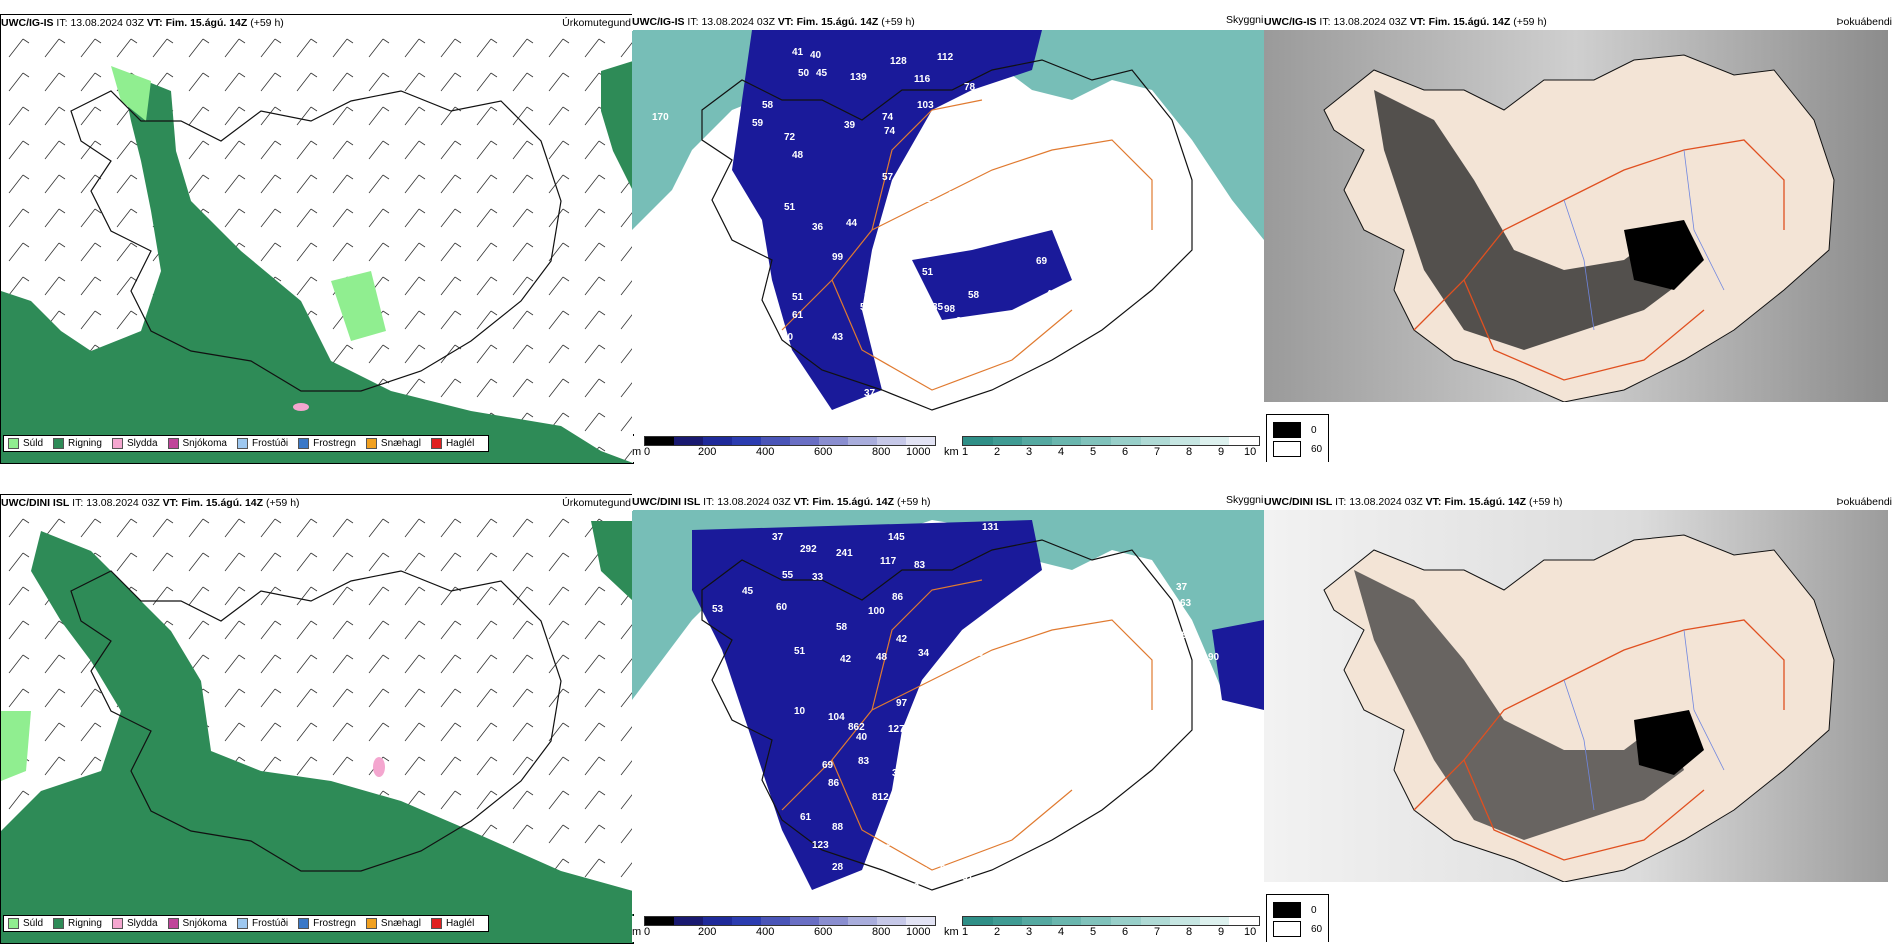 The width and height of the screenshot is (1900, 950). I want to click on legend-label: Frostúði, so click(270, 923).